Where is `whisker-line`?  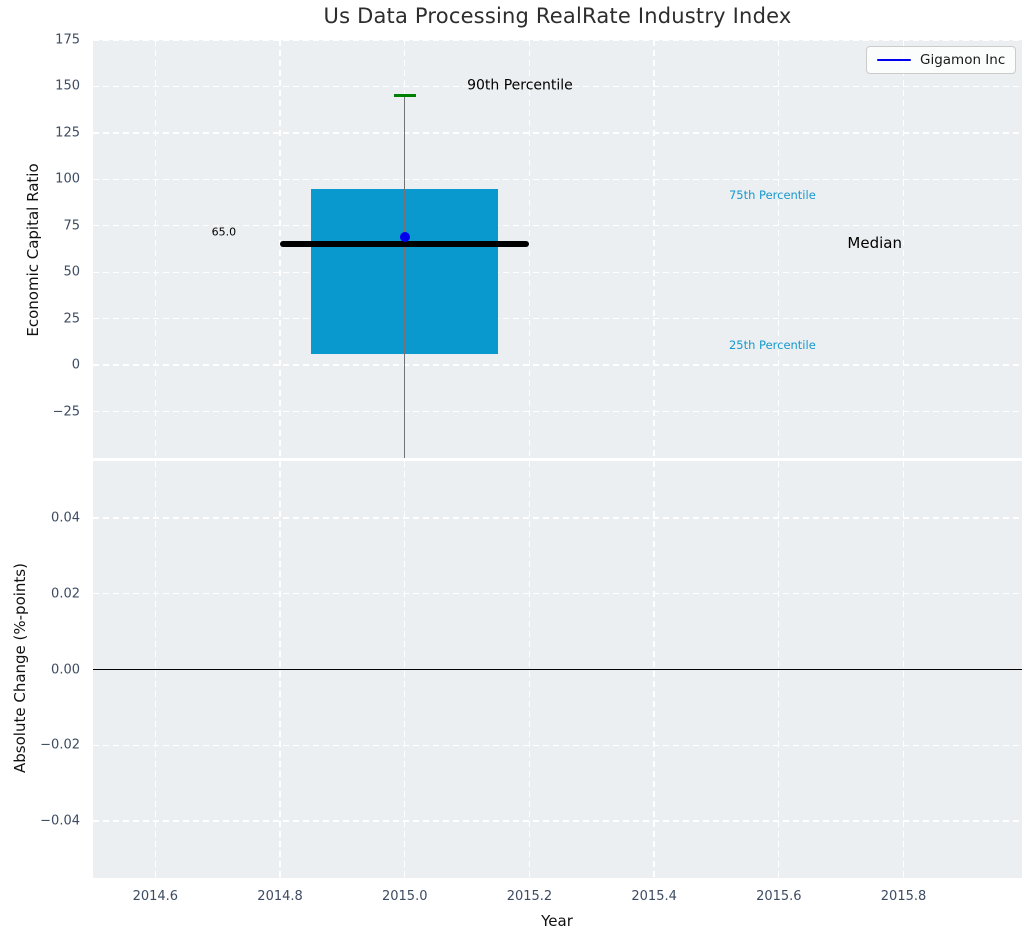 whisker-line is located at coordinates (404, 276).